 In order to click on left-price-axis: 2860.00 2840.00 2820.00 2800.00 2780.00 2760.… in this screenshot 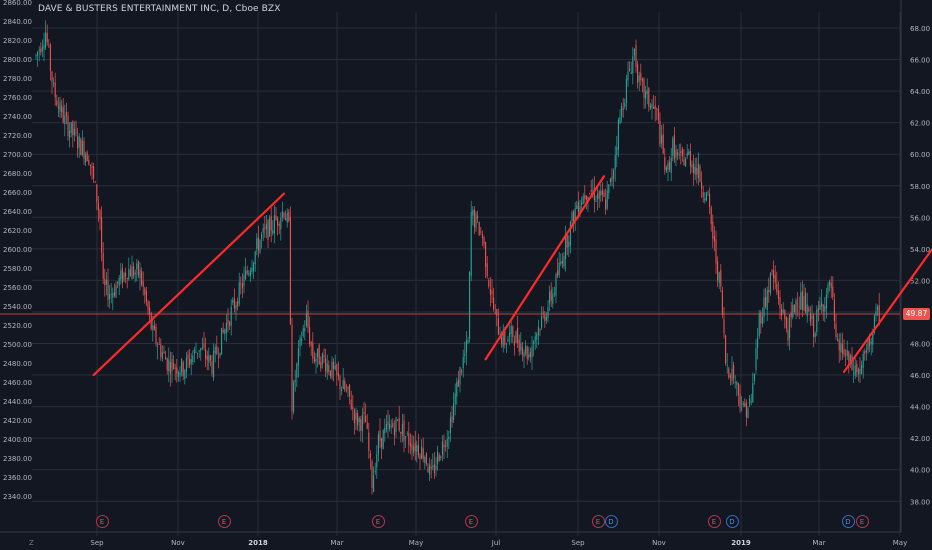, I will do `click(17, 250)`.